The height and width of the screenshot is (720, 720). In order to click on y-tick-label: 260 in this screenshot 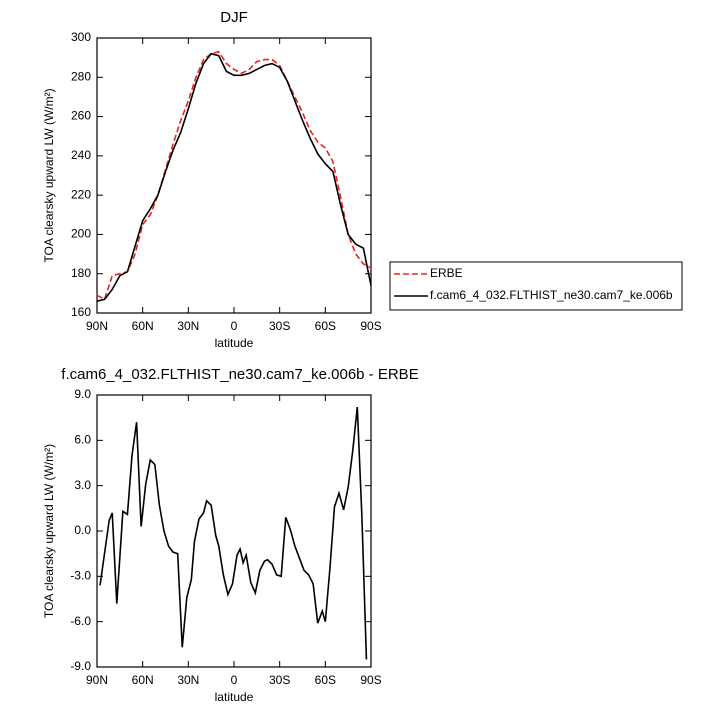, I will do `click(81, 116)`.